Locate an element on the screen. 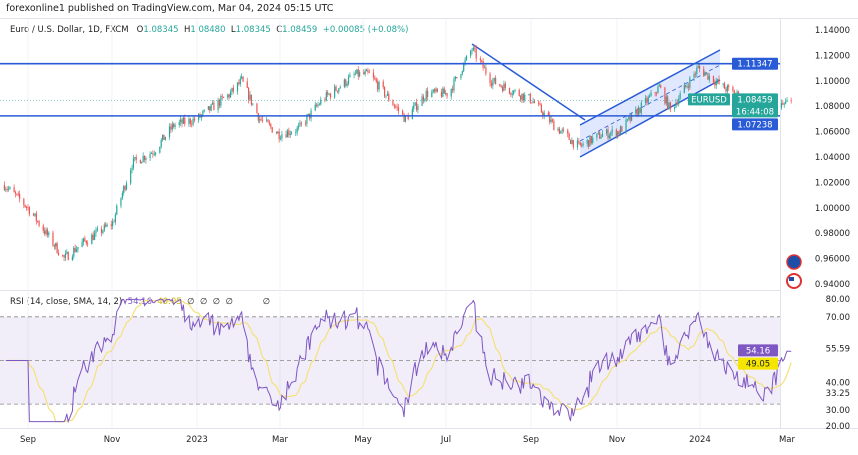 The image size is (858, 455). price-tick-label: 1.12000 is located at coordinates (832, 56).